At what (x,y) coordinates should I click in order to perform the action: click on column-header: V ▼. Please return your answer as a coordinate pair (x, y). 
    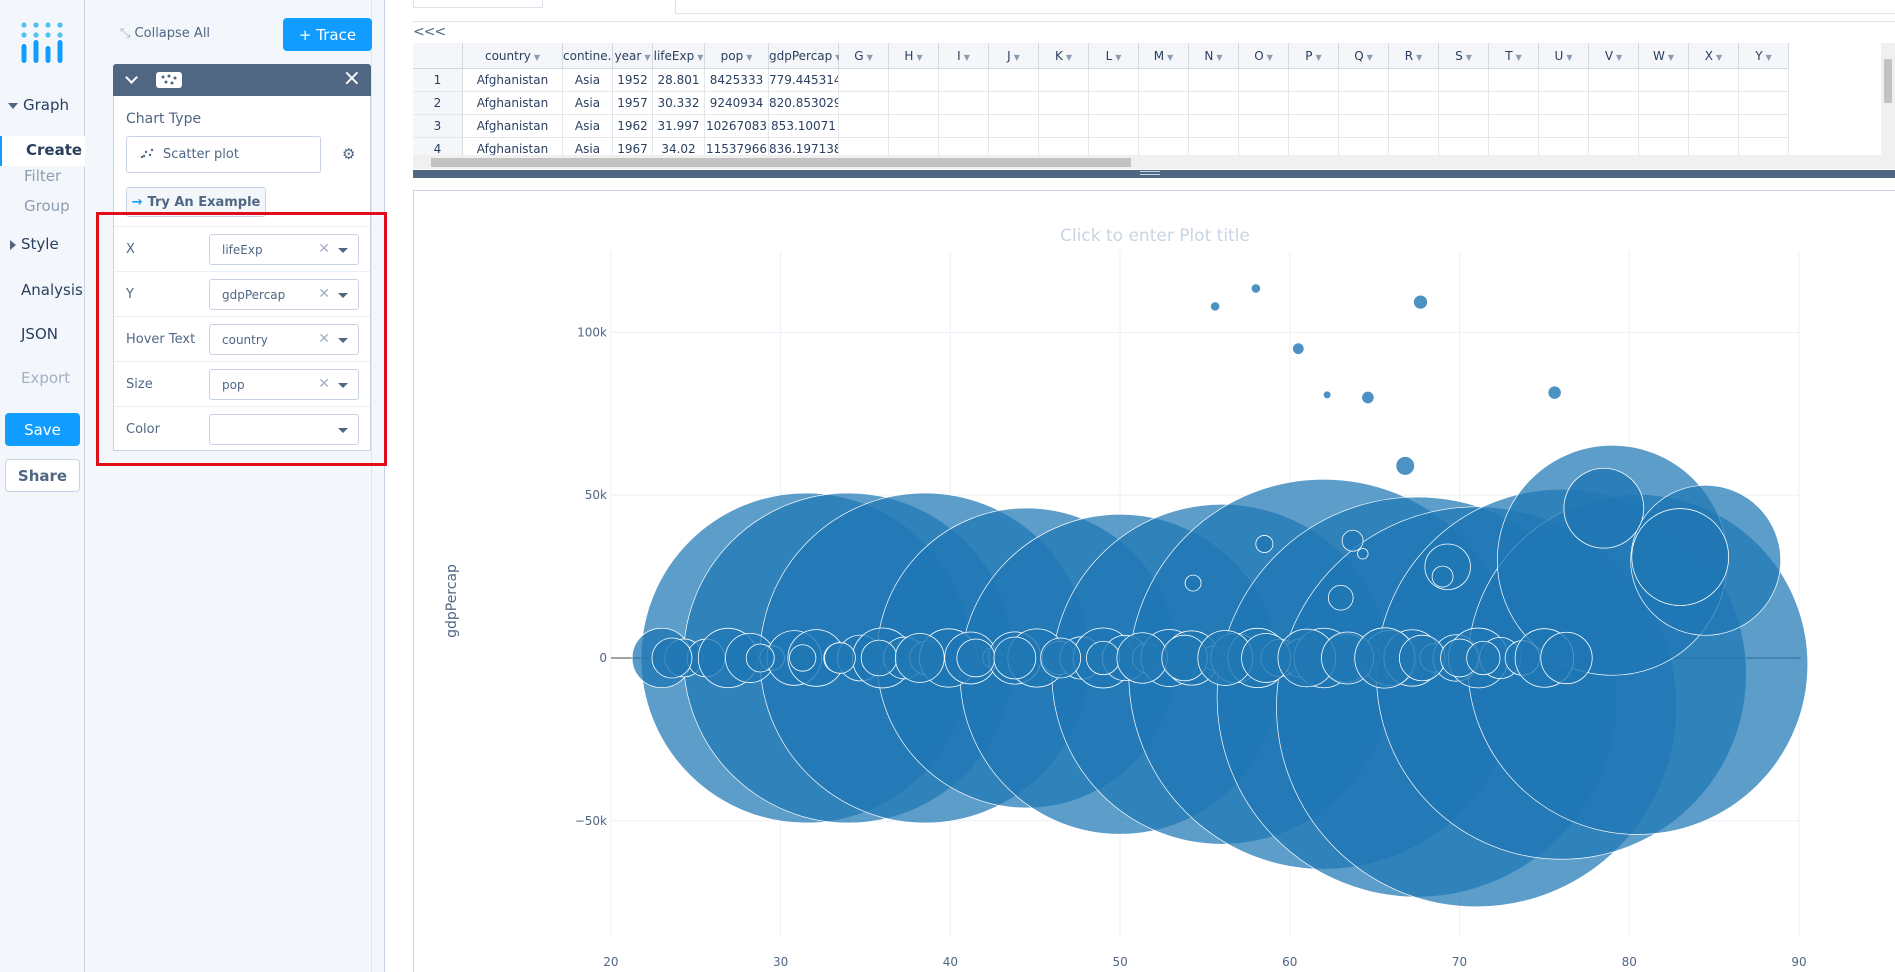
    Looking at the image, I should click on (1614, 56).